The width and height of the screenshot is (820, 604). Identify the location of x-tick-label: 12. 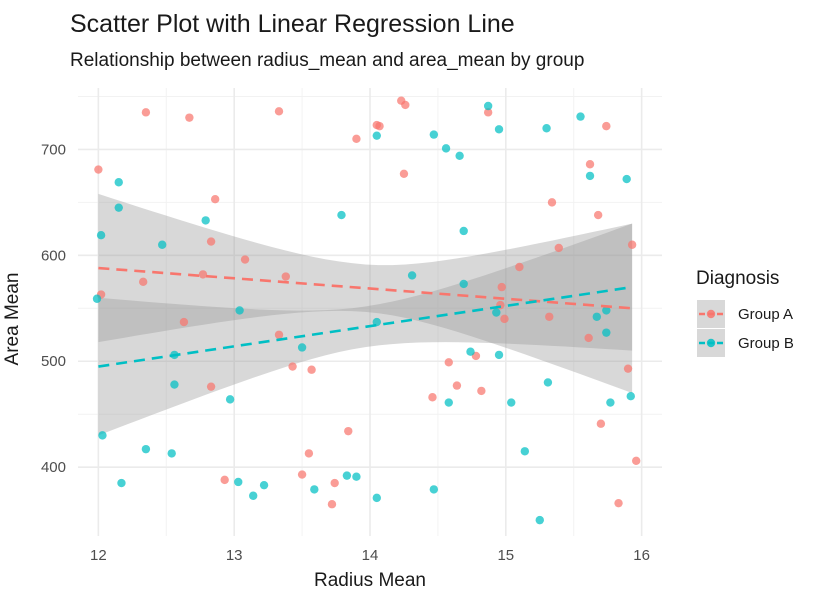
(98, 555).